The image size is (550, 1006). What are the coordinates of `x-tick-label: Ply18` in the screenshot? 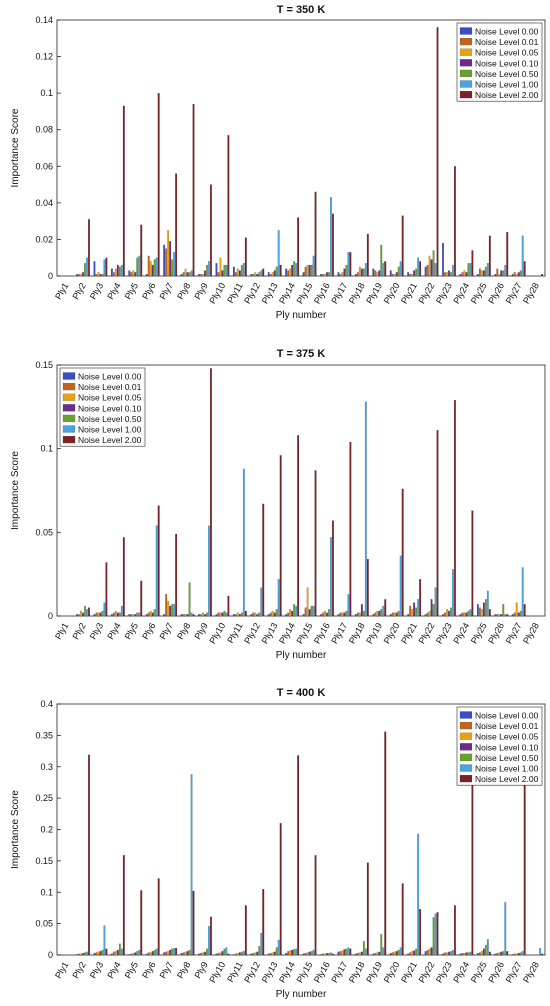 It's located at (357, 293).